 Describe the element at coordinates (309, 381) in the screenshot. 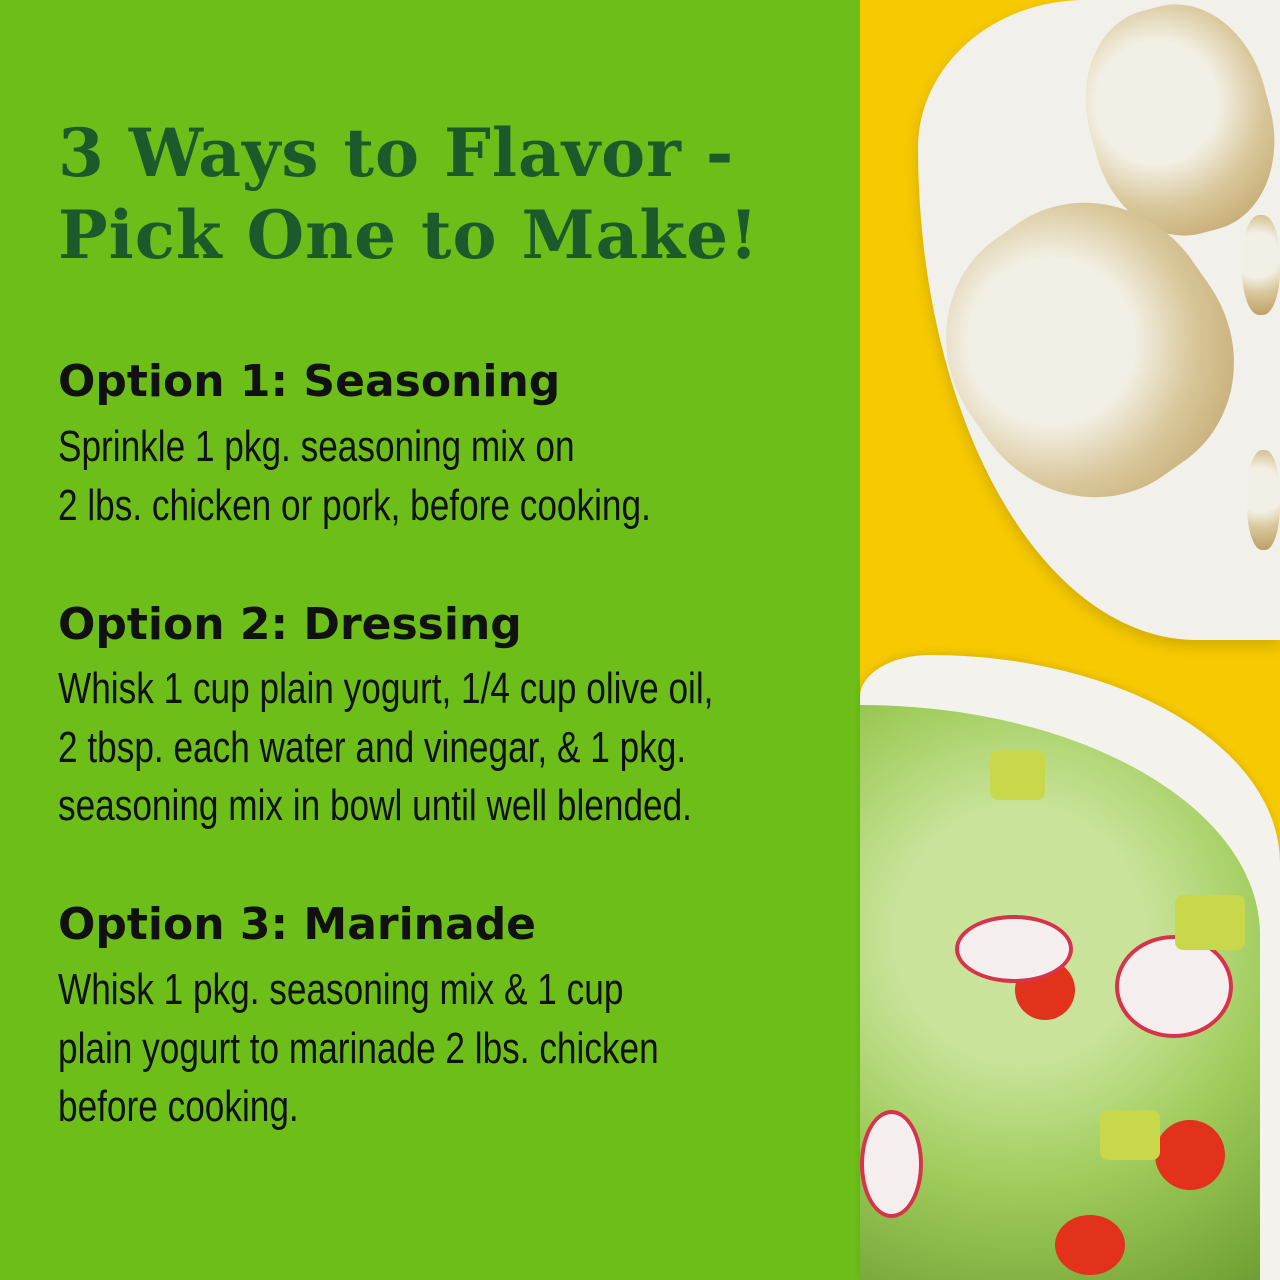

I see `option-1-heading: Option 1: Seasoning` at that location.